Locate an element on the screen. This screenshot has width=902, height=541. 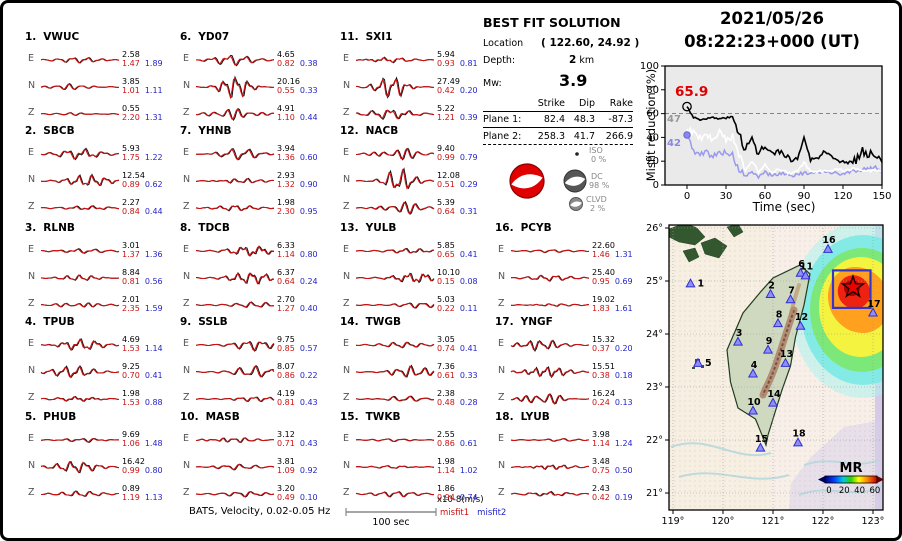
colorbar-tick-label: 40 is located at coordinates (859, 491).